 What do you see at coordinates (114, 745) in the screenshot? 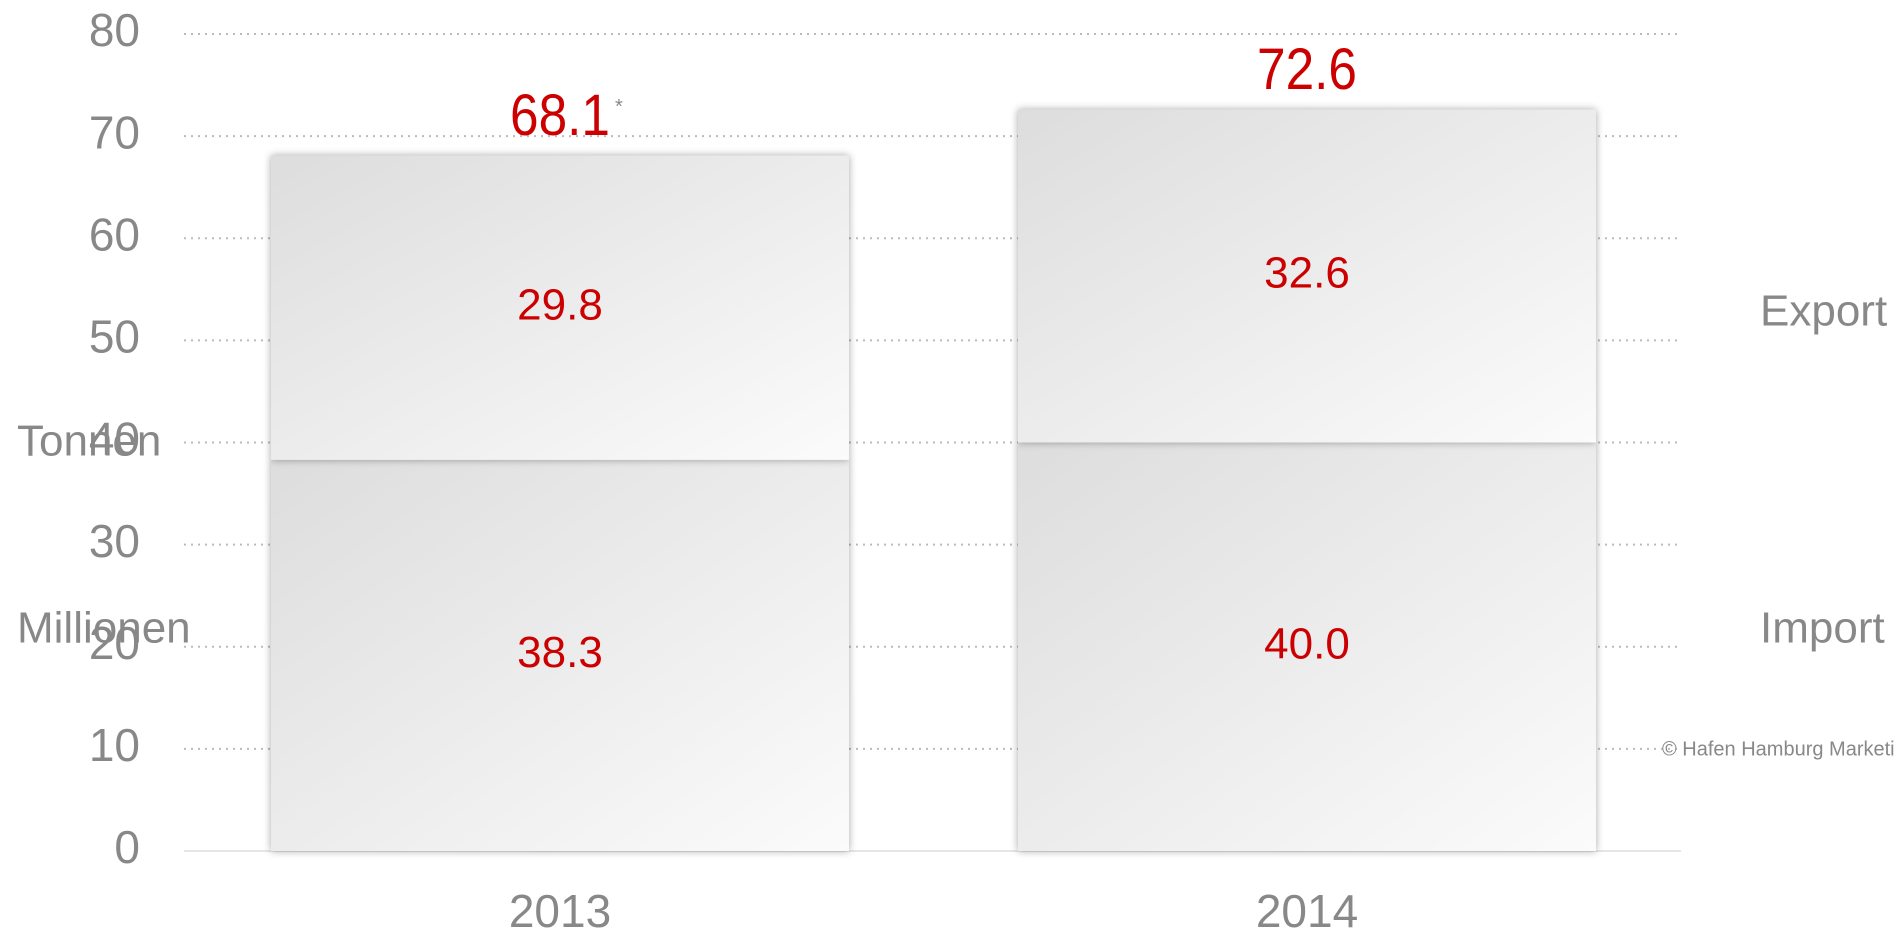
I see `y-tick-label: 10` at bounding box center [114, 745].